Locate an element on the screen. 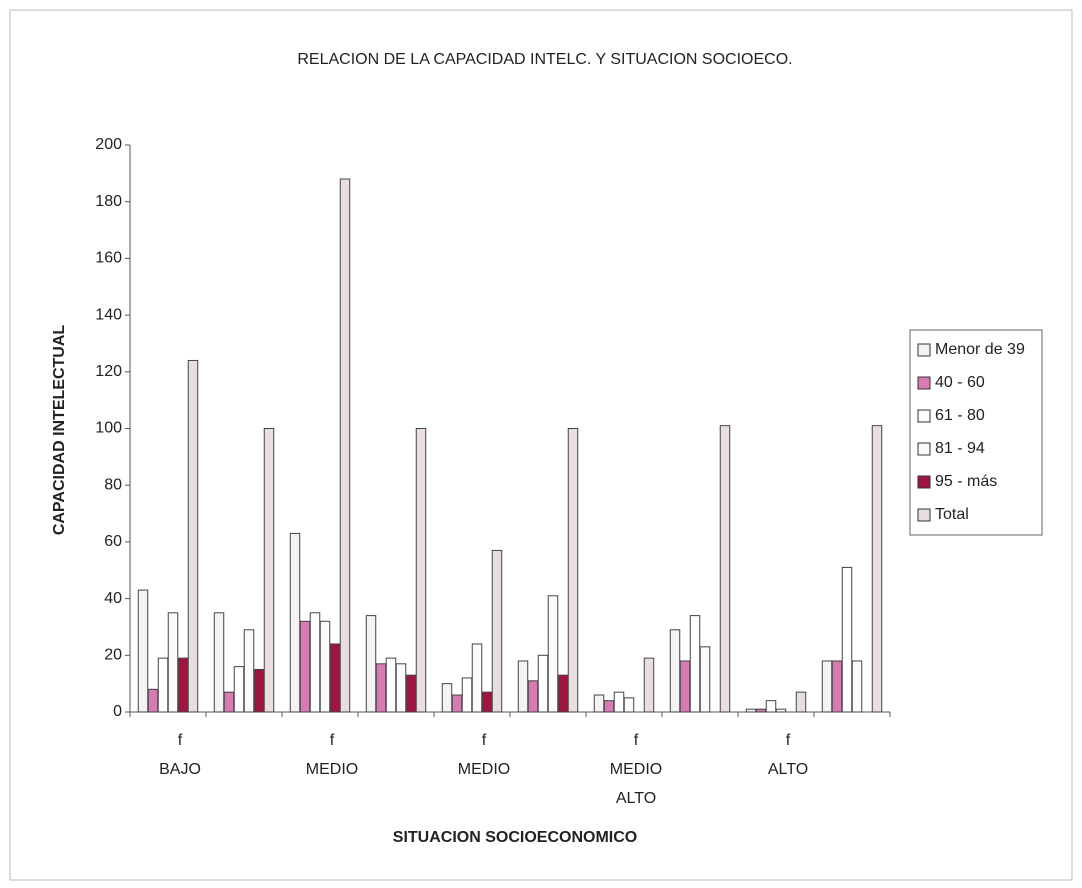  y-tick-label: 140 is located at coordinates (108, 314).